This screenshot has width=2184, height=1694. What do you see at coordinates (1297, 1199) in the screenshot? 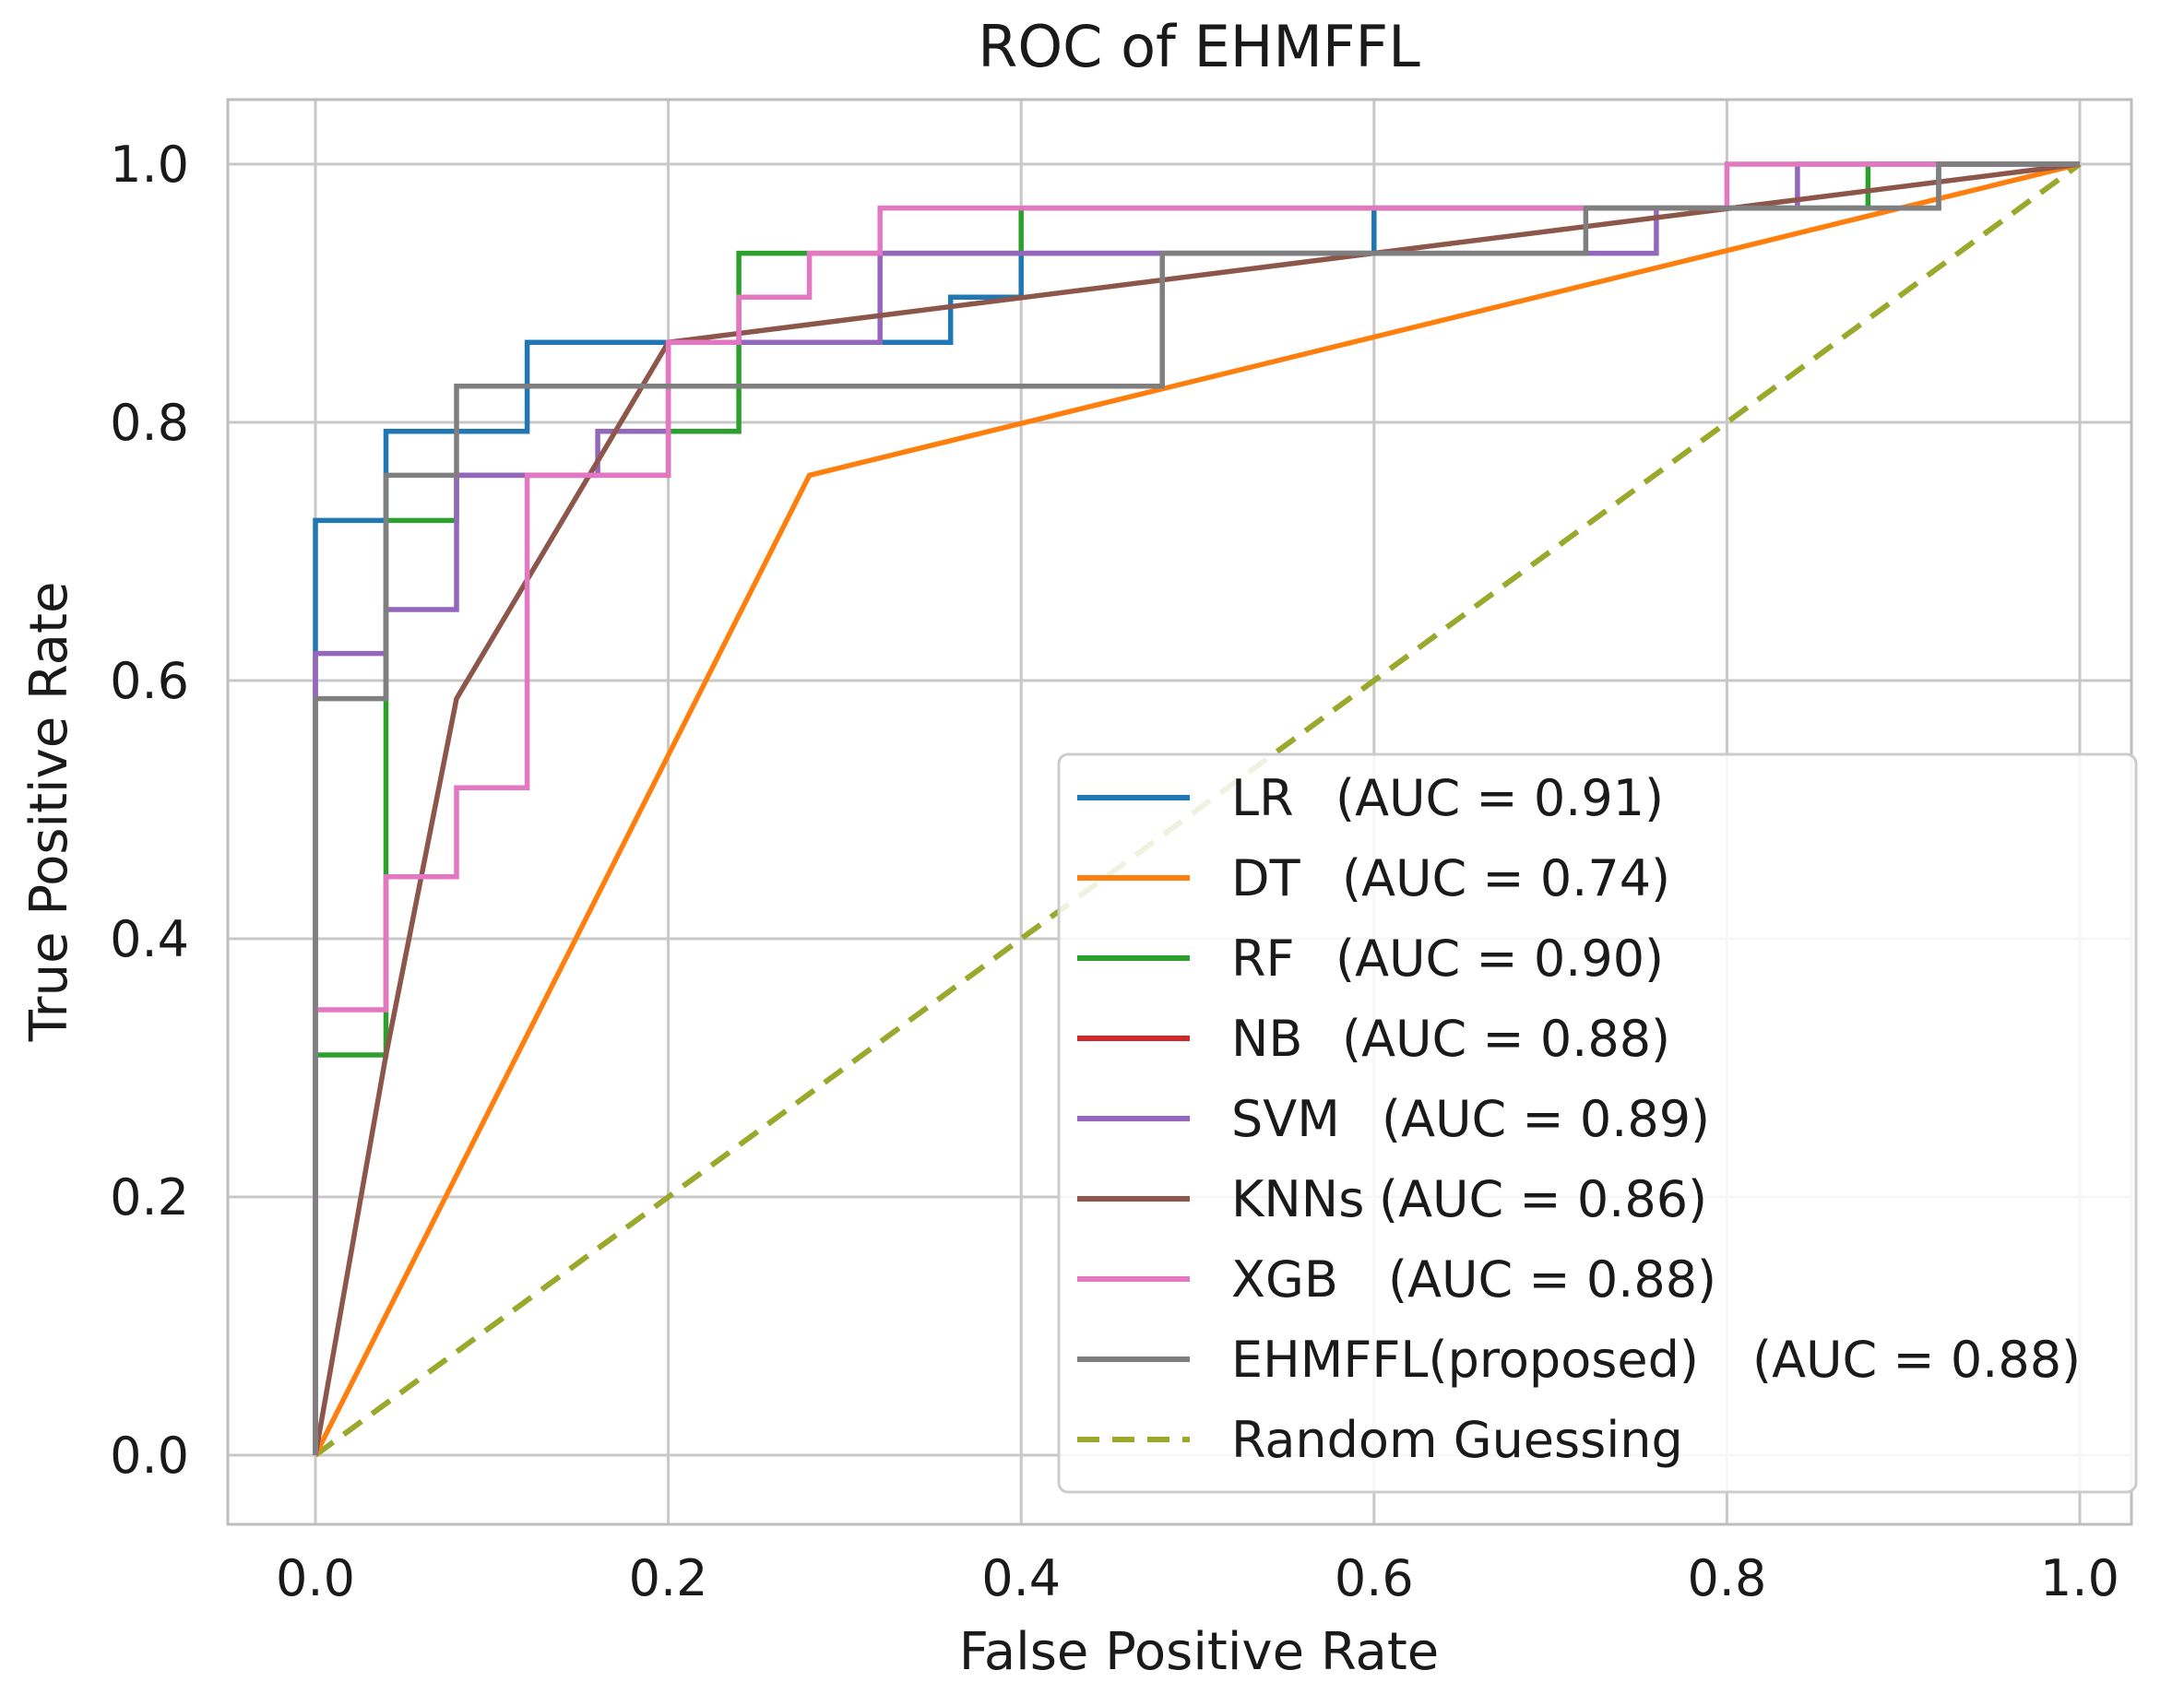
I see `legend-label-knns: KNNs` at bounding box center [1297, 1199].